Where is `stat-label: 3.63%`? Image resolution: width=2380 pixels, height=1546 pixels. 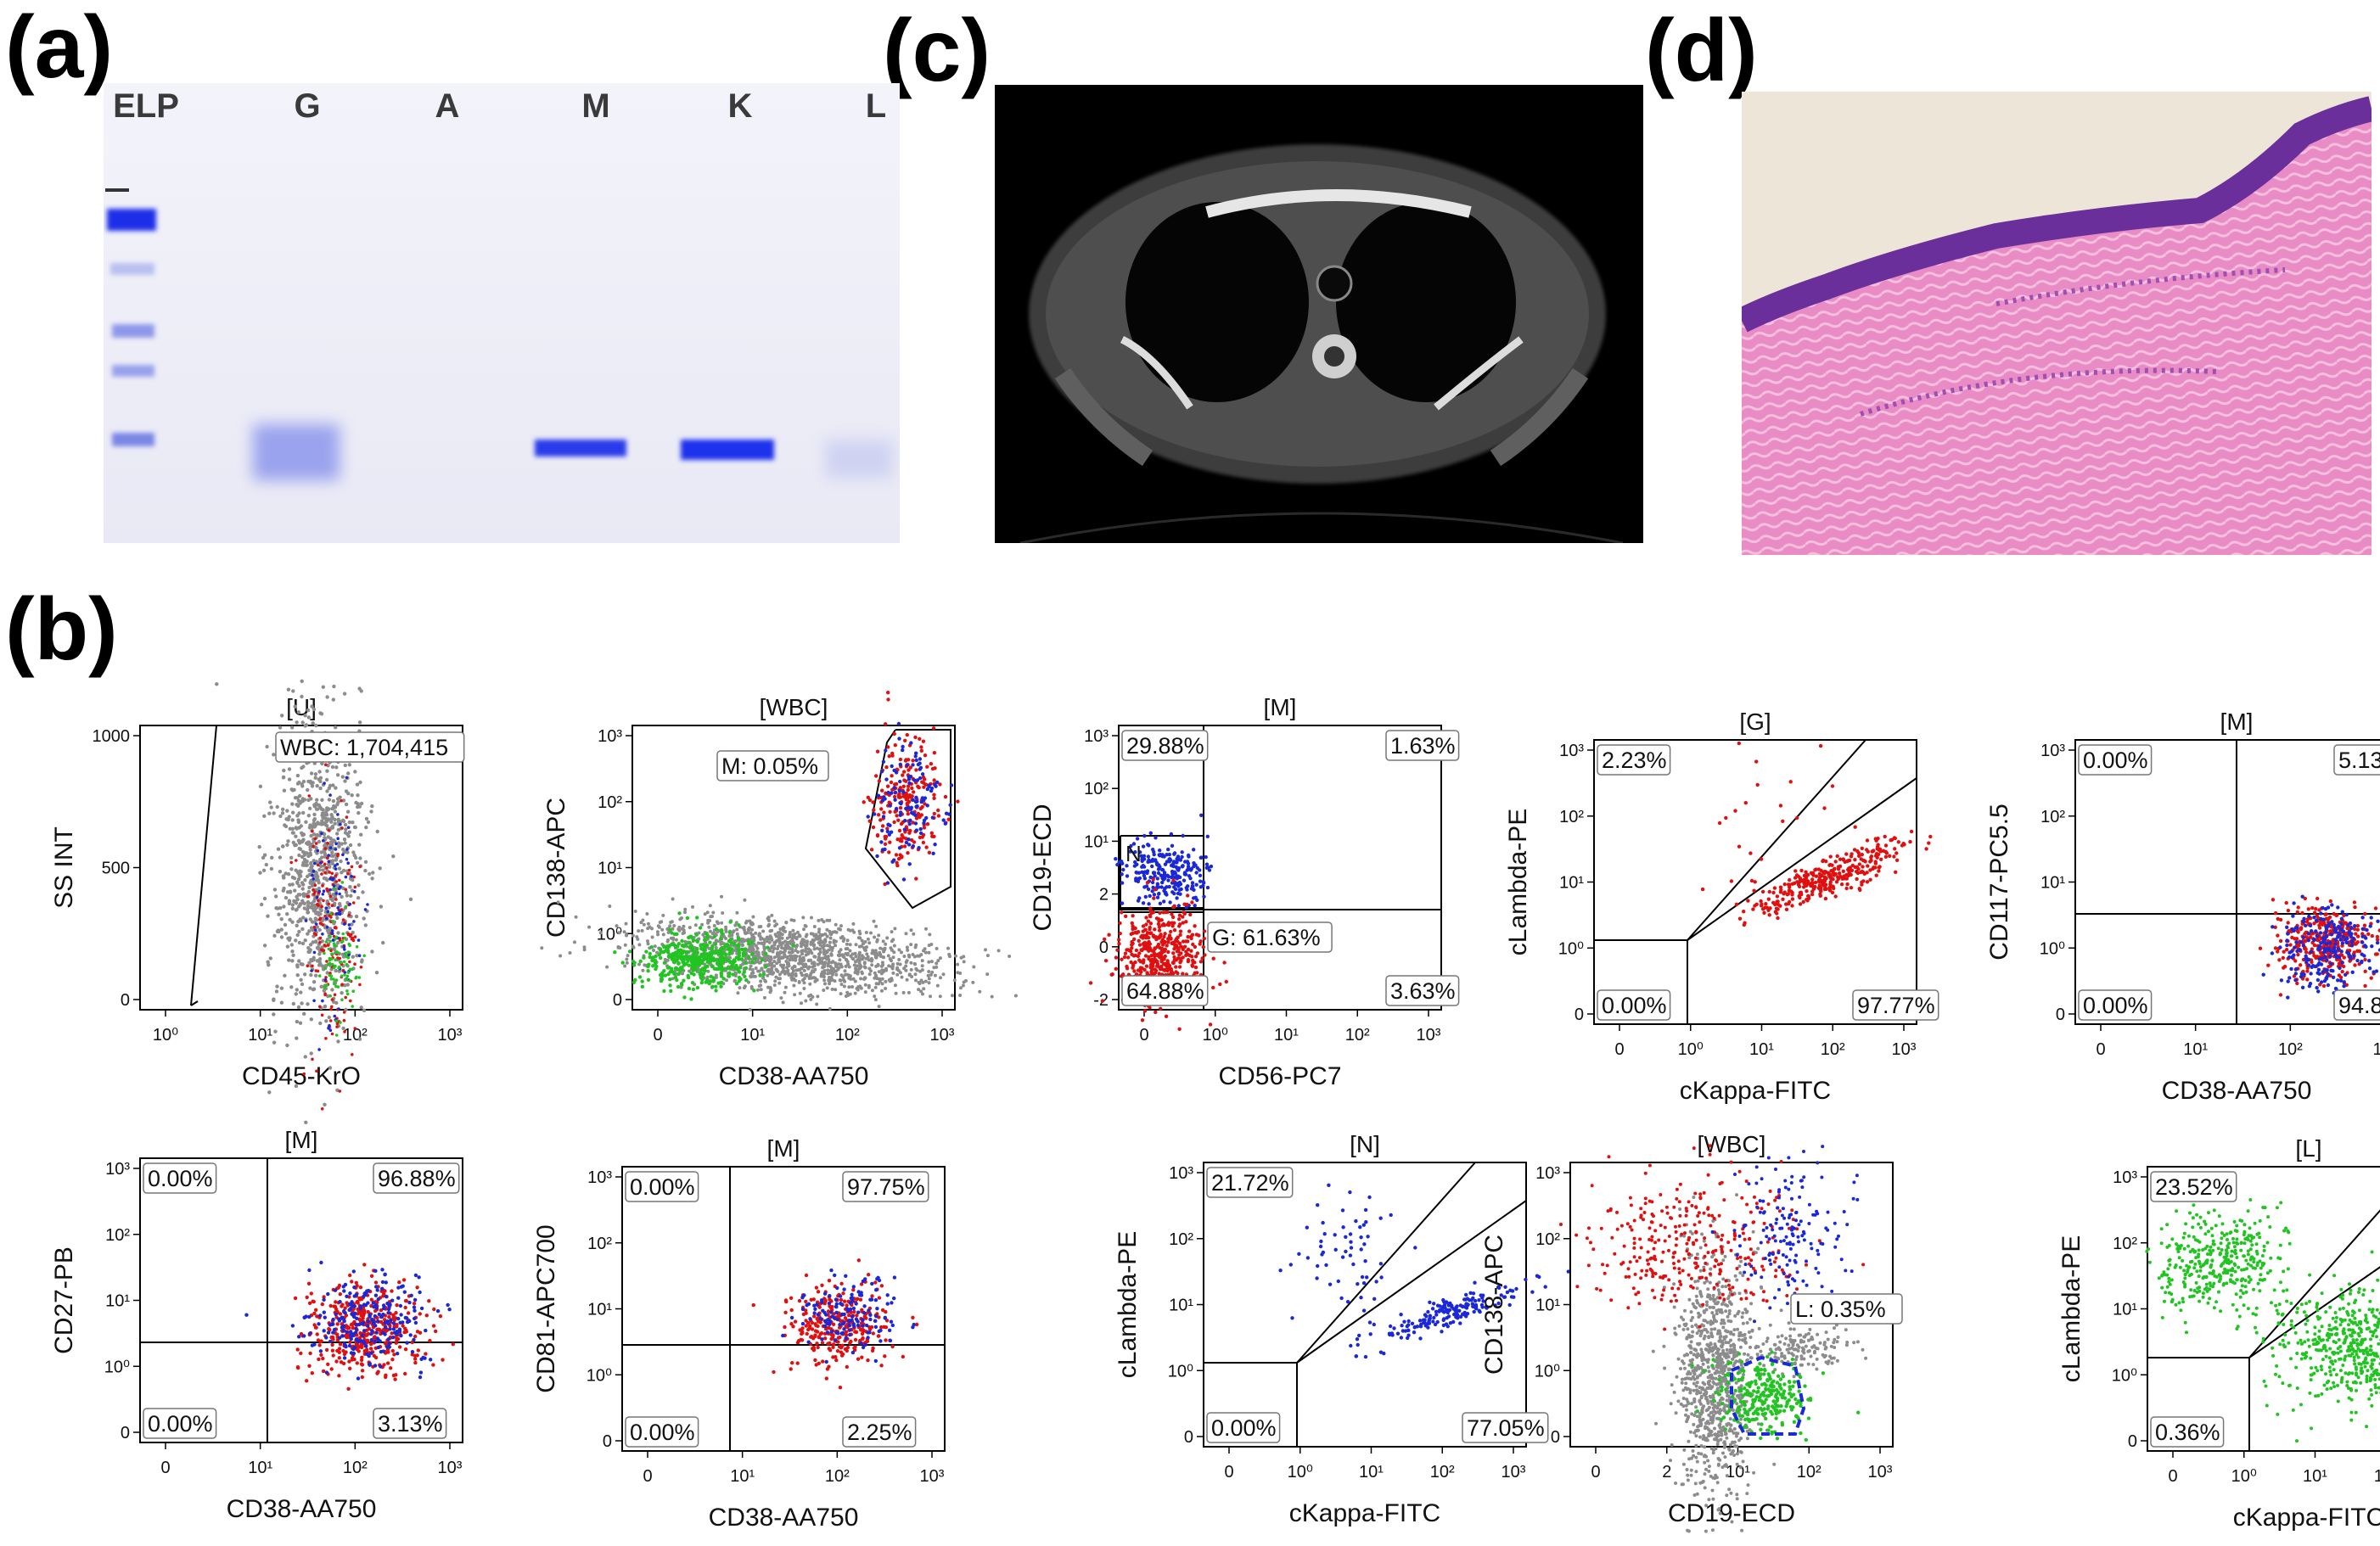 stat-label: 3.63% is located at coordinates (1423, 991).